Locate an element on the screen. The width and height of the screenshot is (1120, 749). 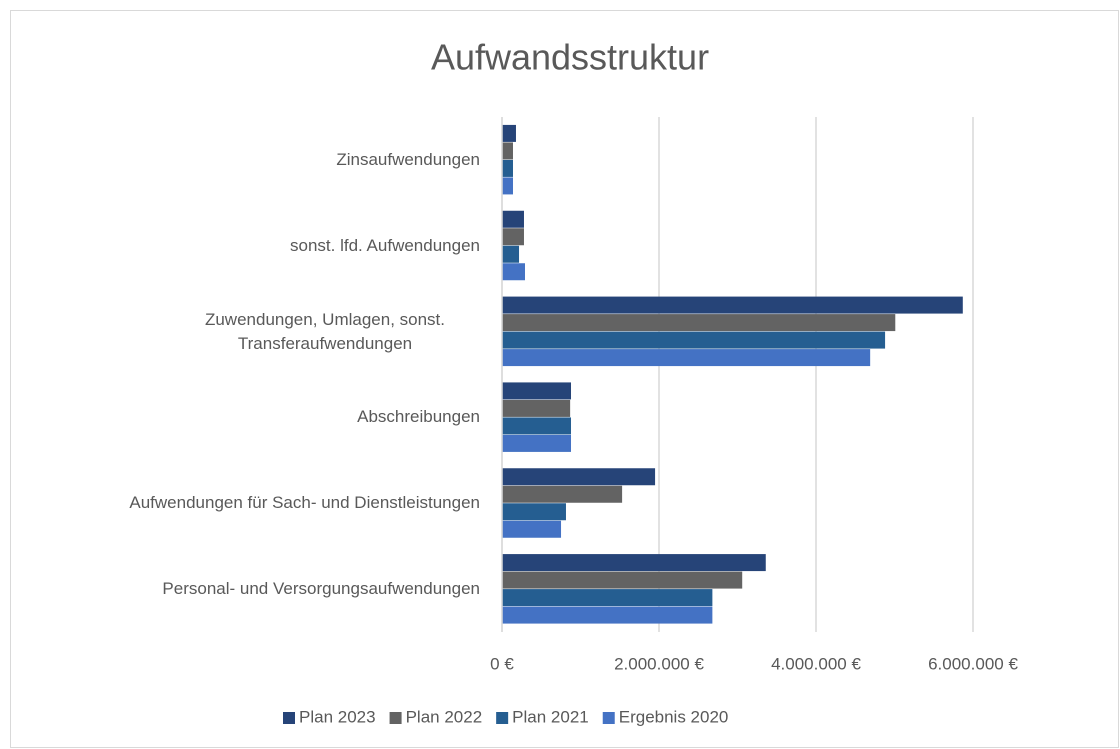
y-tick-label: Personal- und Versorgungsaufwendungen is located at coordinates (321, 589).